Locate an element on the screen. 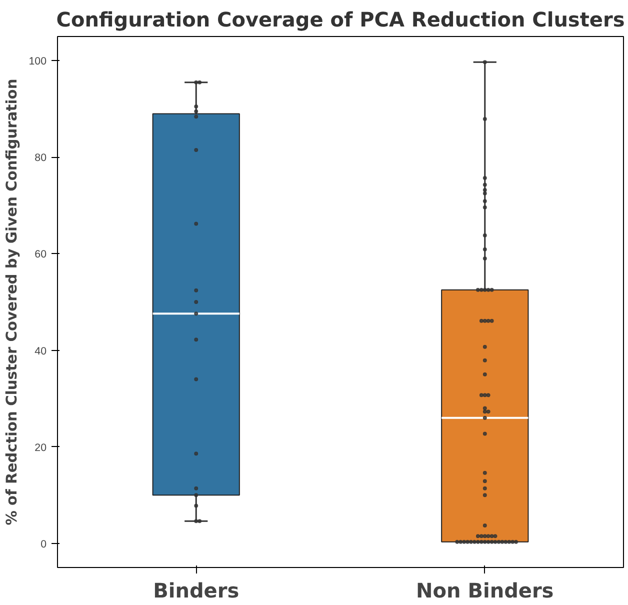 This screenshot has width=628, height=605. y-tick-label: 80 is located at coordinates (40, 158).